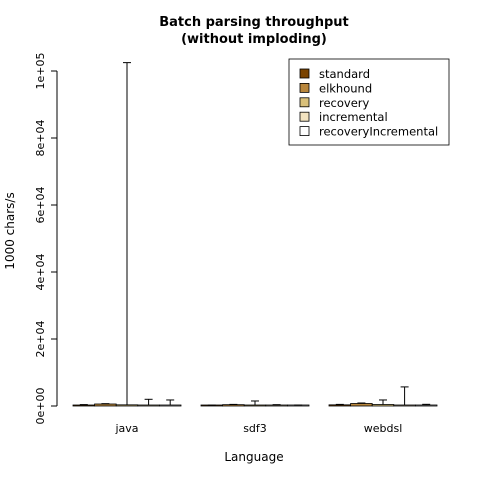 This screenshot has height=480, width=480. What do you see at coordinates (344, 74) in the screenshot?
I see `legend-label-standard: standard` at bounding box center [344, 74].